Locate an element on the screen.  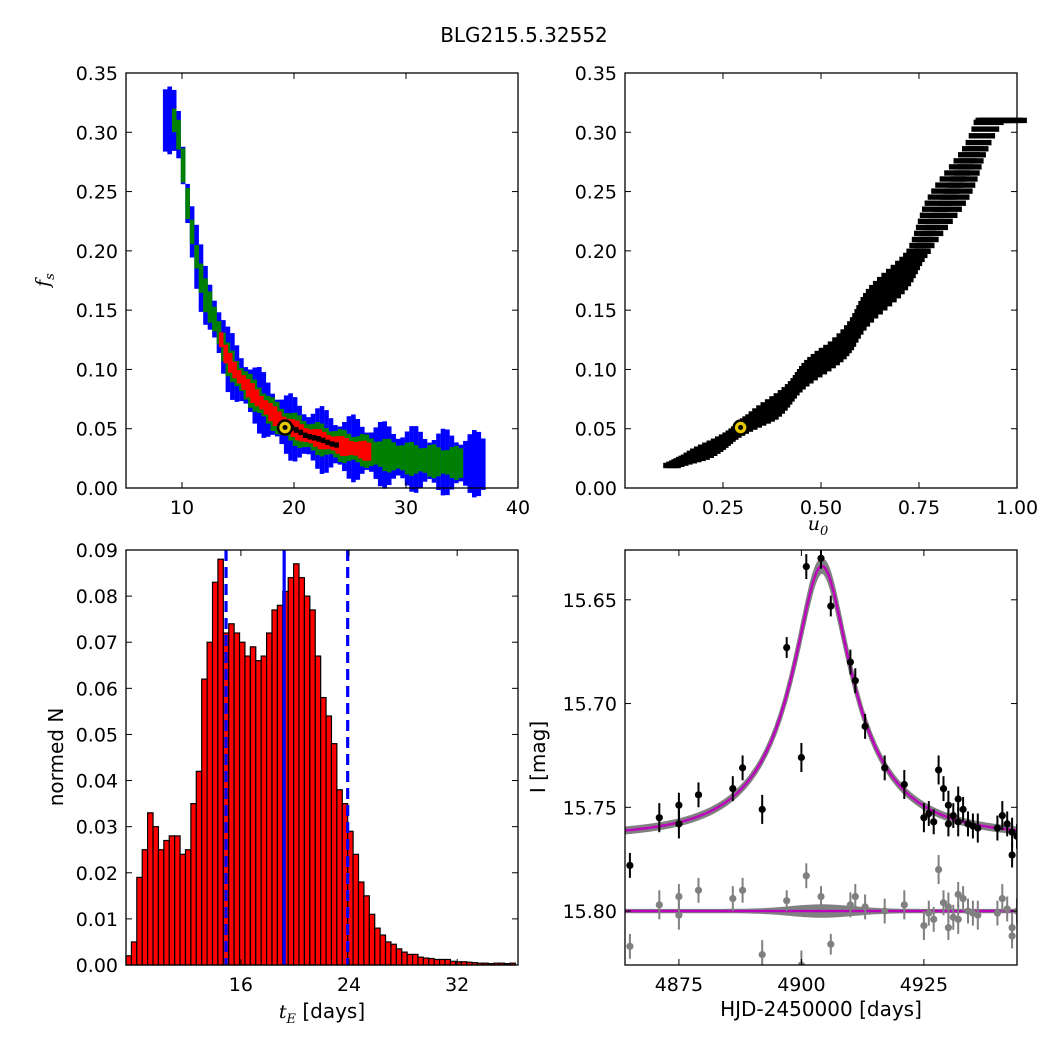
y-tick-label: 15.75 is located at coordinates (590, 808).